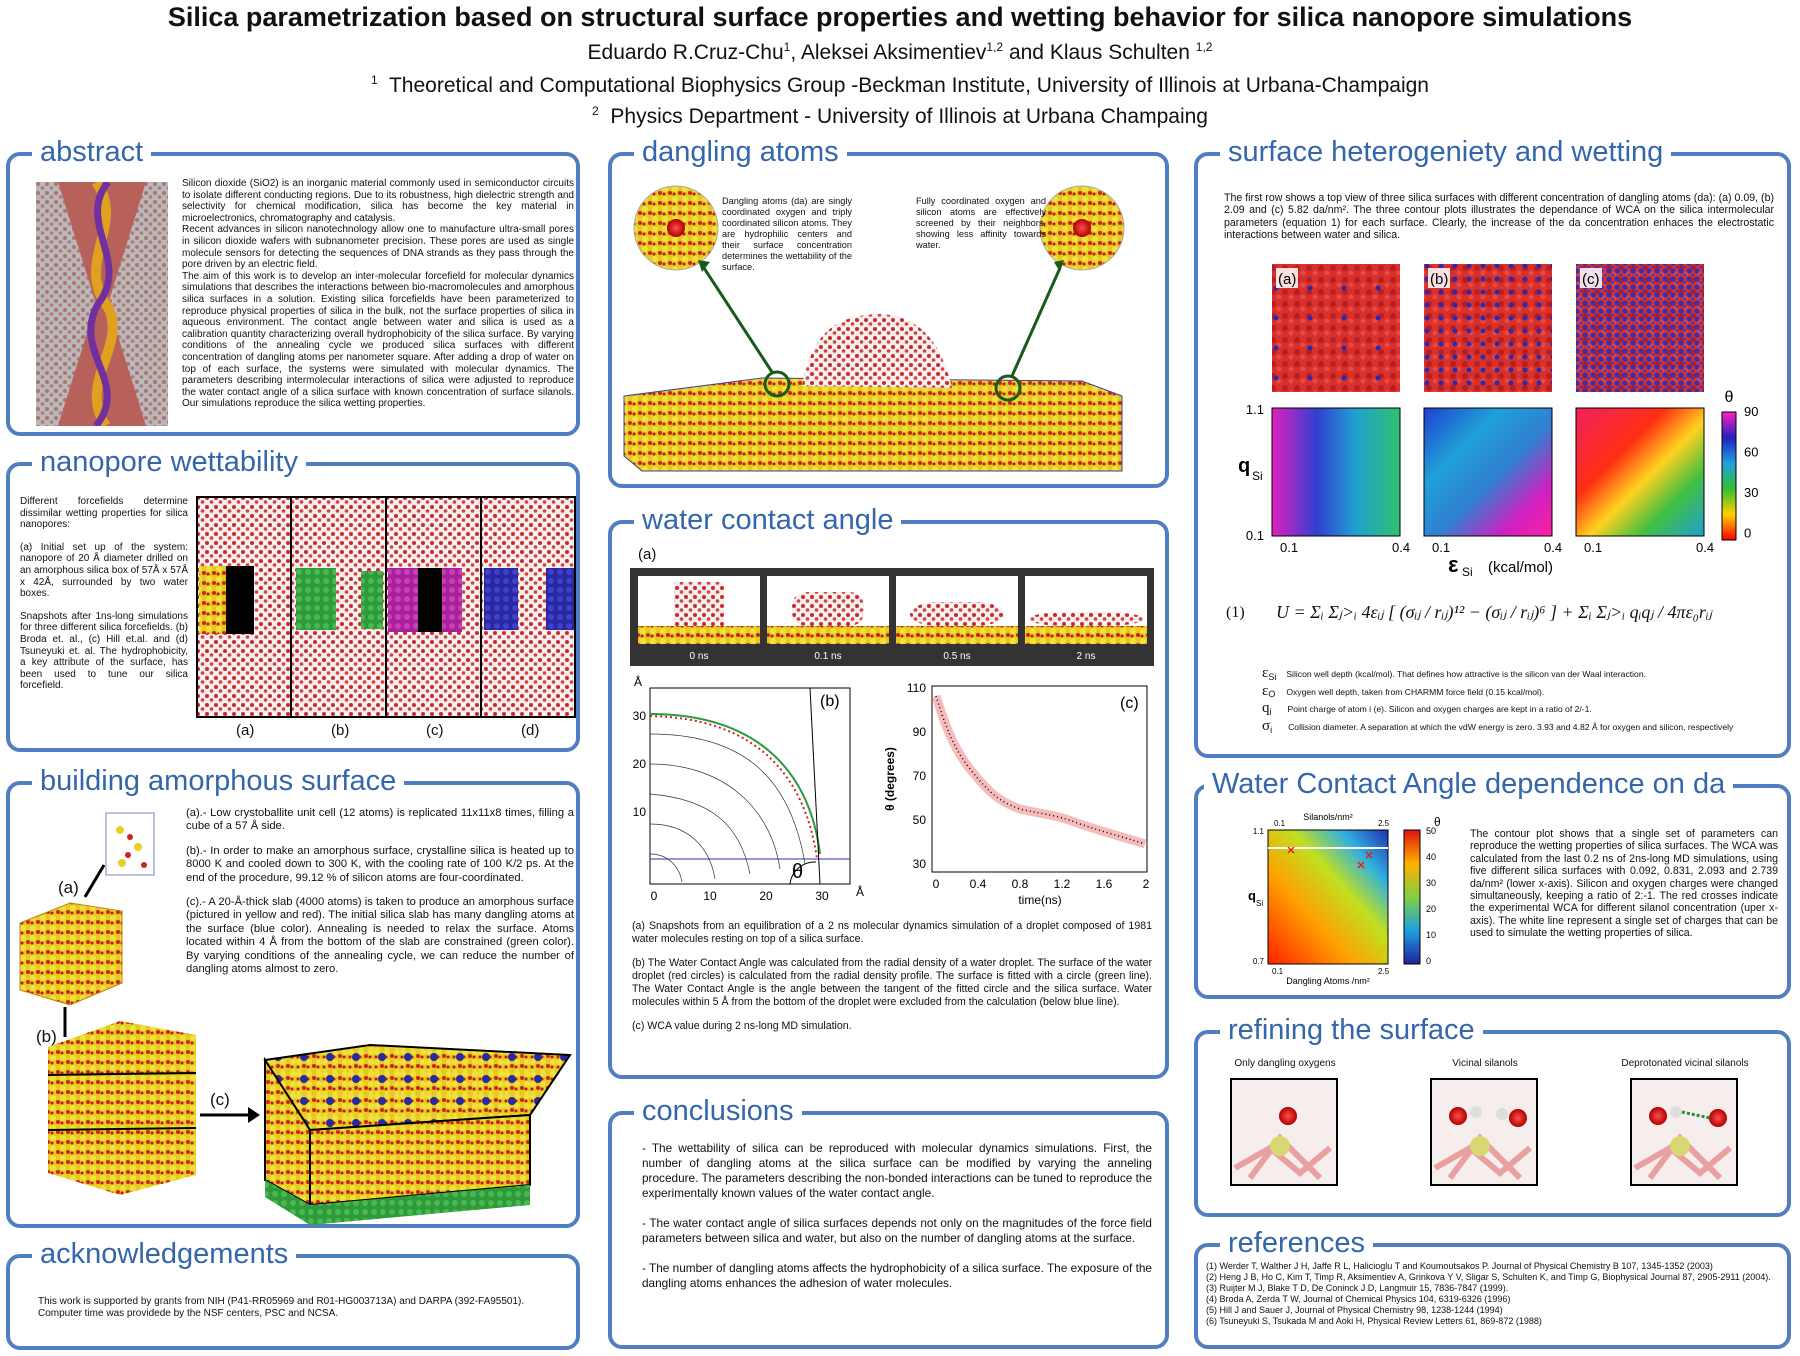 Image resolution: width=1800 pixels, height=1356 pixels. What do you see at coordinates (1751, 452) in the screenshot?
I see `colorbar-tick-label: 60` at bounding box center [1751, 452].